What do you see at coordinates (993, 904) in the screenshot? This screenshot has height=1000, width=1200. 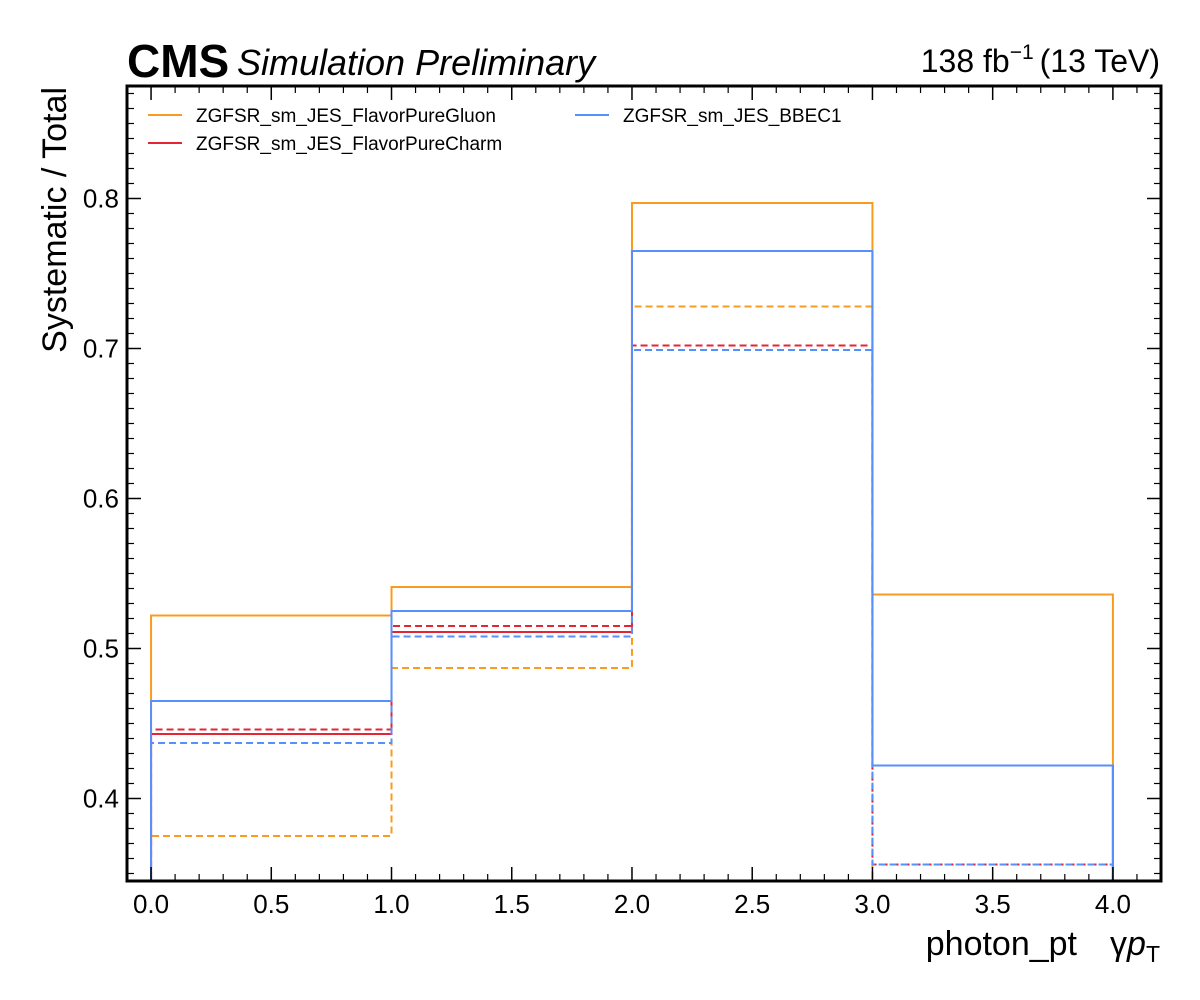 I see `x-tick-label: 3.5` at bounding box center [993, 904].